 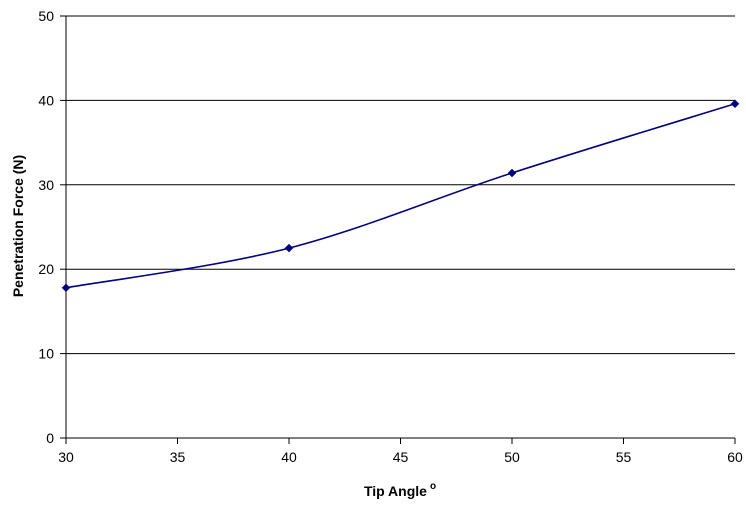 I want to click on x-tick-label: 40, so click(x=289, y=457).